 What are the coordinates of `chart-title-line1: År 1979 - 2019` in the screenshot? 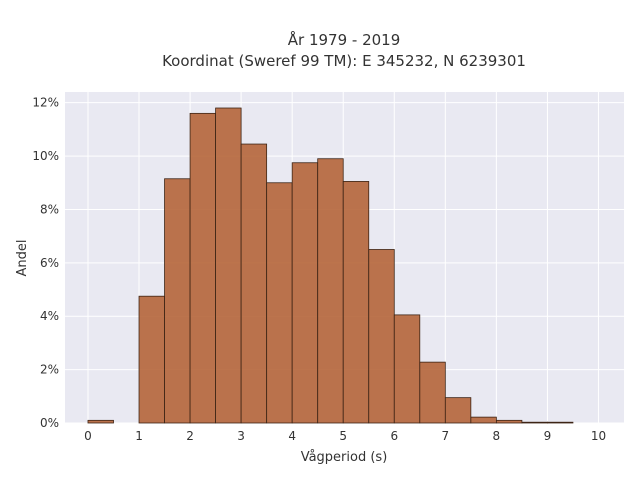 It's located at (344, 39).